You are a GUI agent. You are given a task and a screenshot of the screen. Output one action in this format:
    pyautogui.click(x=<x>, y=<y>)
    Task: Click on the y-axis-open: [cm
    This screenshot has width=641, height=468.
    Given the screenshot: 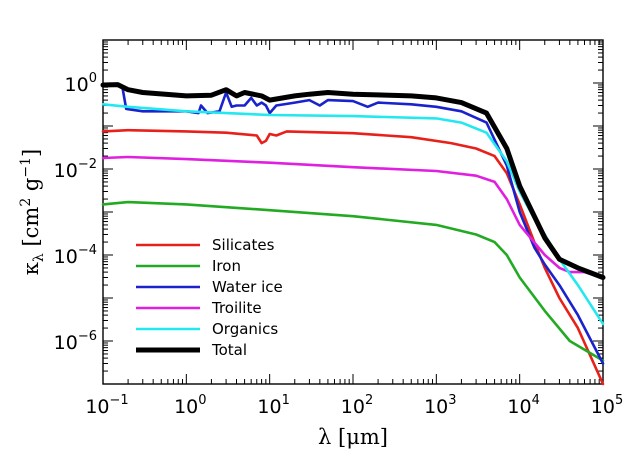 What is the action you would take?
    pyautogui.click(x=31, y=230)
    